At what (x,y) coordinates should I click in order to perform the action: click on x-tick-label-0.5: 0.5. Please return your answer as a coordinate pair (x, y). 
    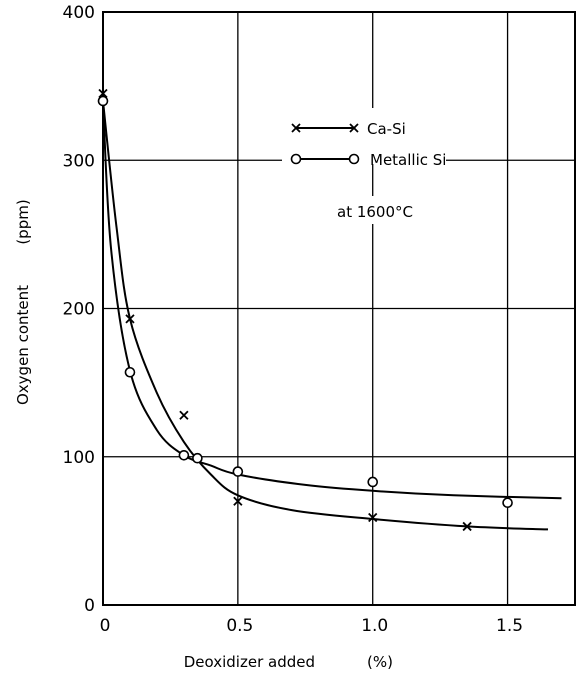
    Looking at the image, I should click on (239, 626).